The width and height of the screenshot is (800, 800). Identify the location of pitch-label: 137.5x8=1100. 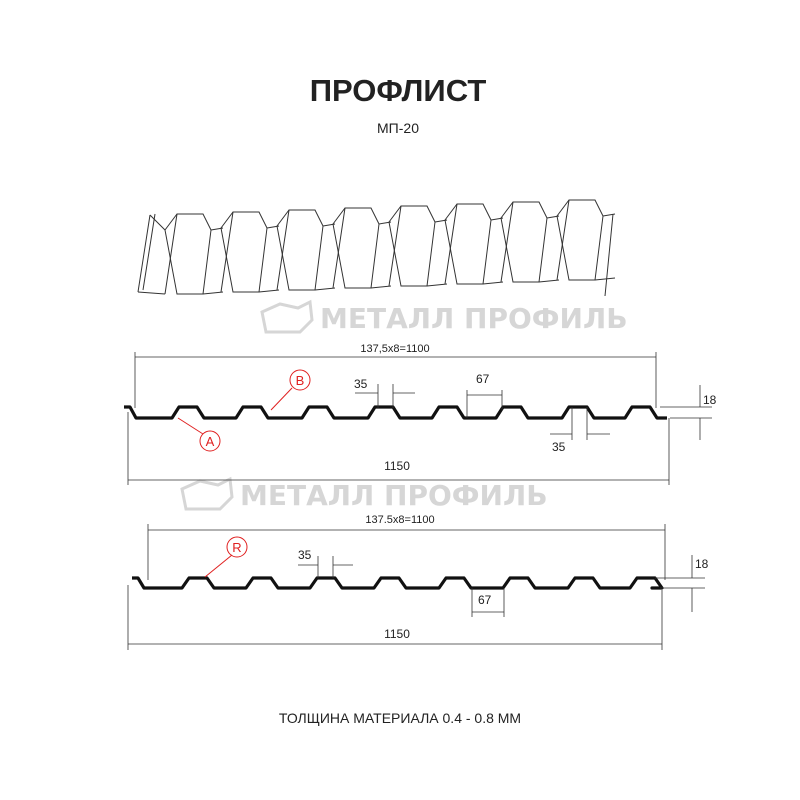
(399, 520).